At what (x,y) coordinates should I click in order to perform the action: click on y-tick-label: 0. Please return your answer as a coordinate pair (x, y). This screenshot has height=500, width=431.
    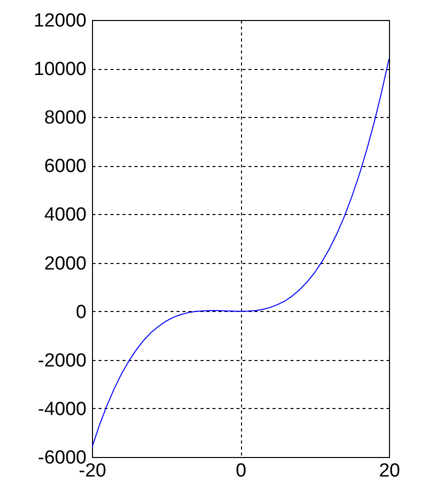
    Looking at the image, I should click on (81, 312).